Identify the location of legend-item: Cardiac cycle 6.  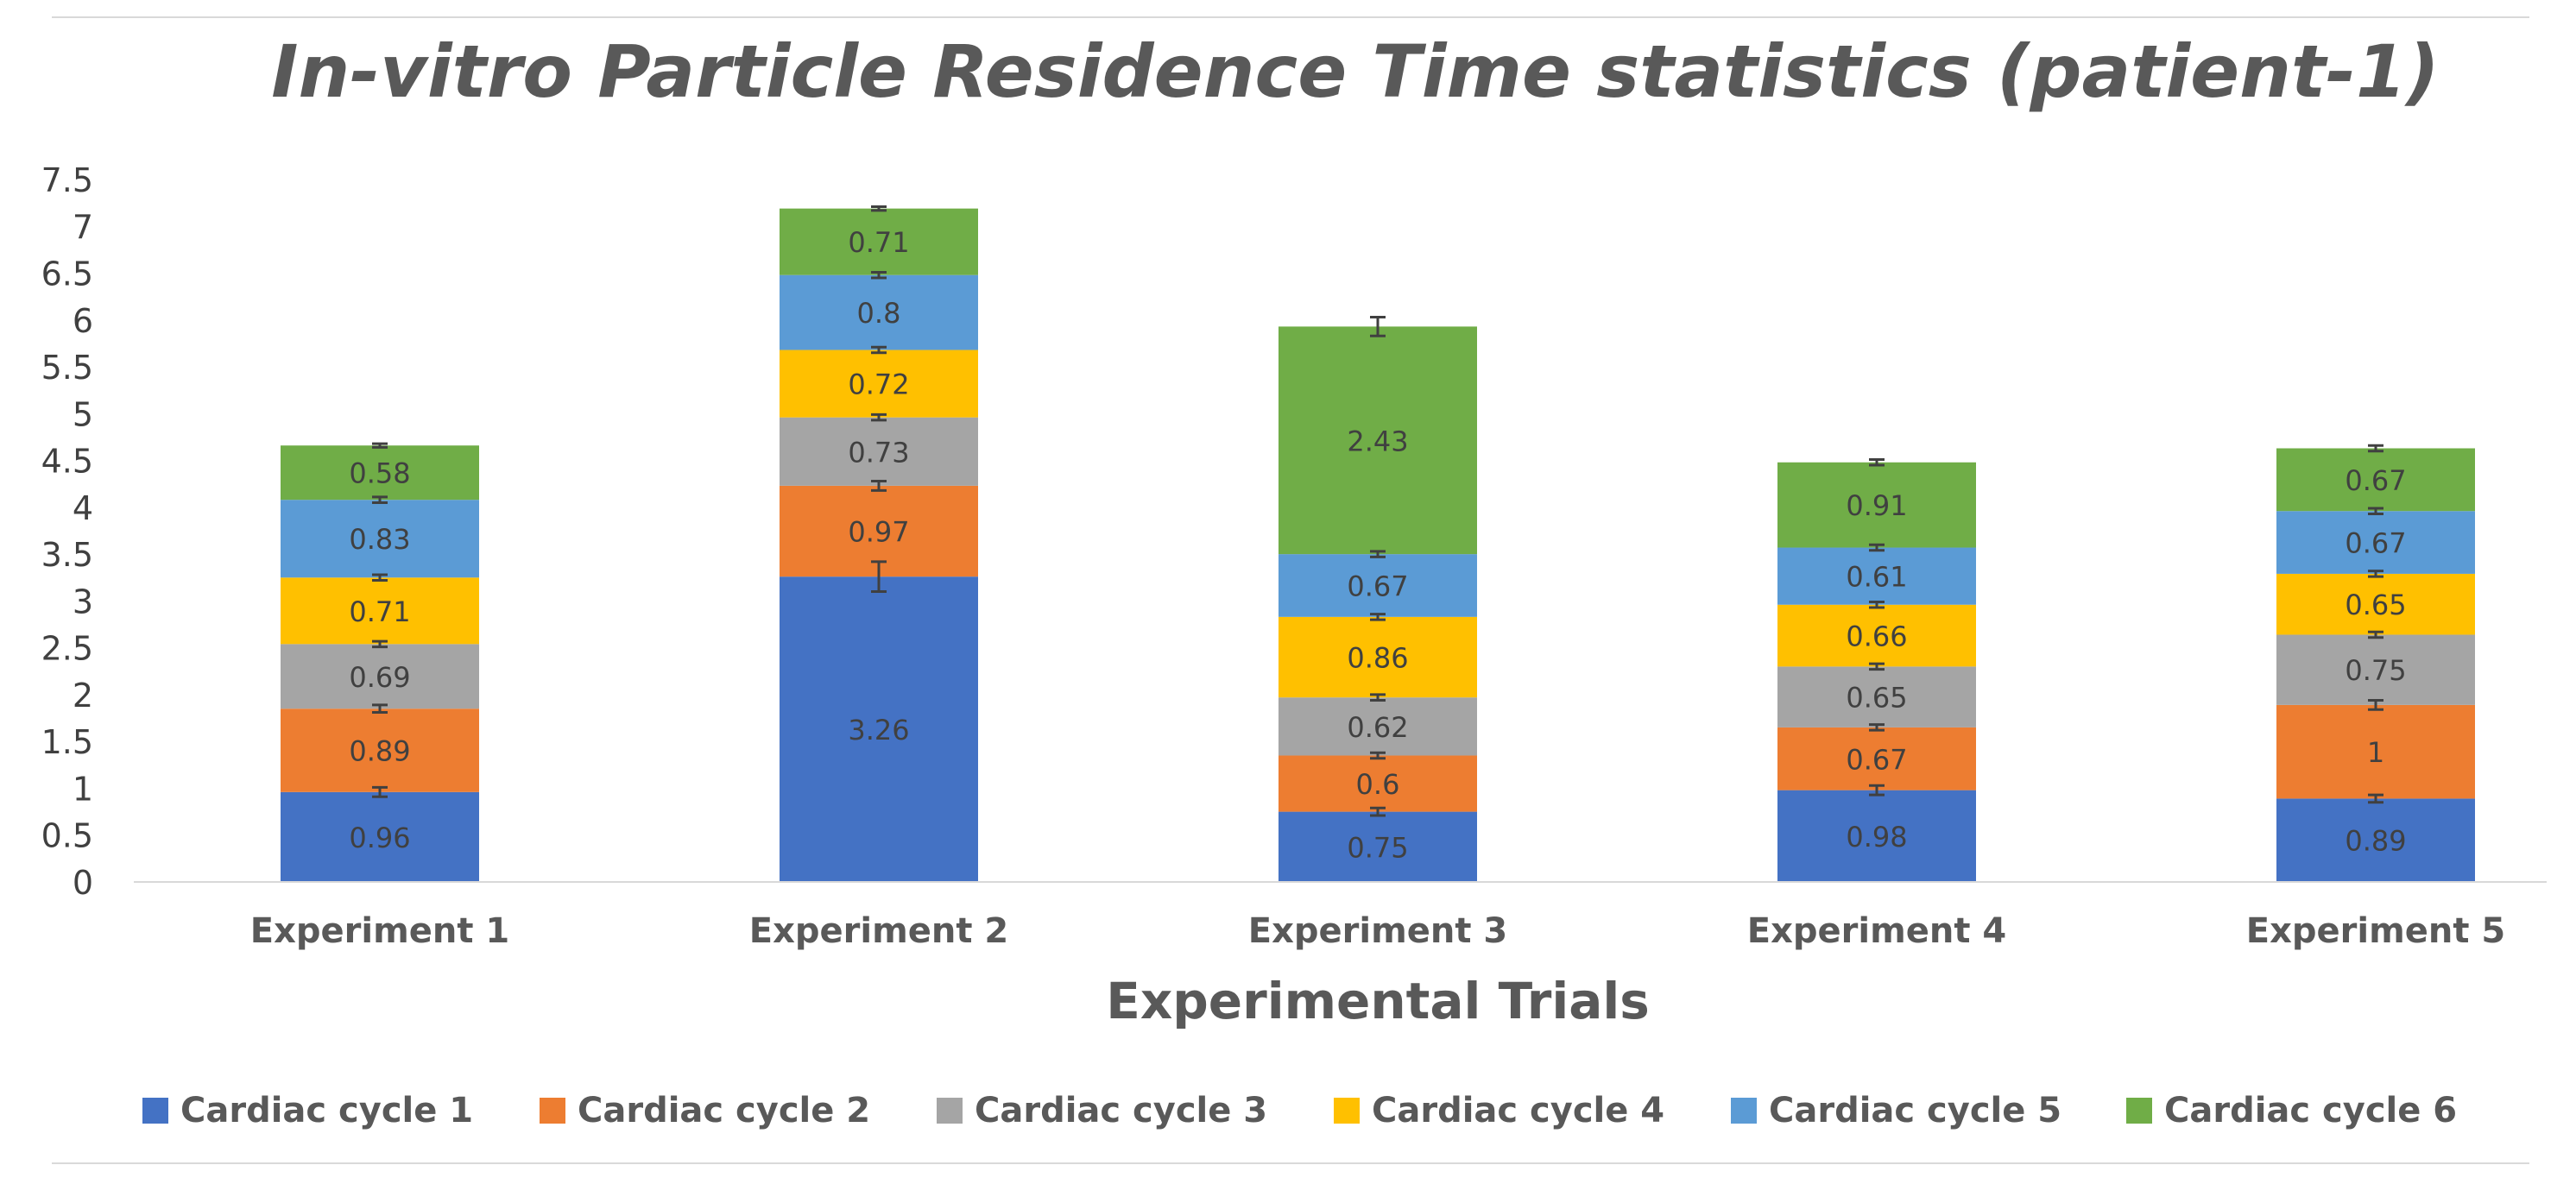
(2291, 1110).